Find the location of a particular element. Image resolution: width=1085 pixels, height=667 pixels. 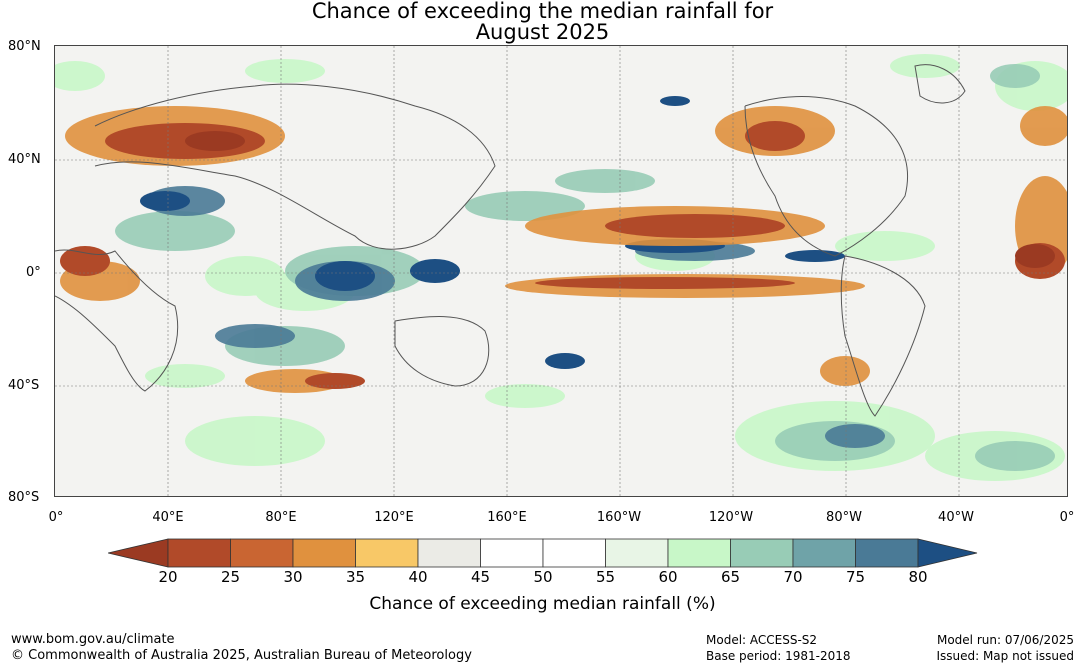

lon-label-120w: 120°W is located at coordinates (731, 517).